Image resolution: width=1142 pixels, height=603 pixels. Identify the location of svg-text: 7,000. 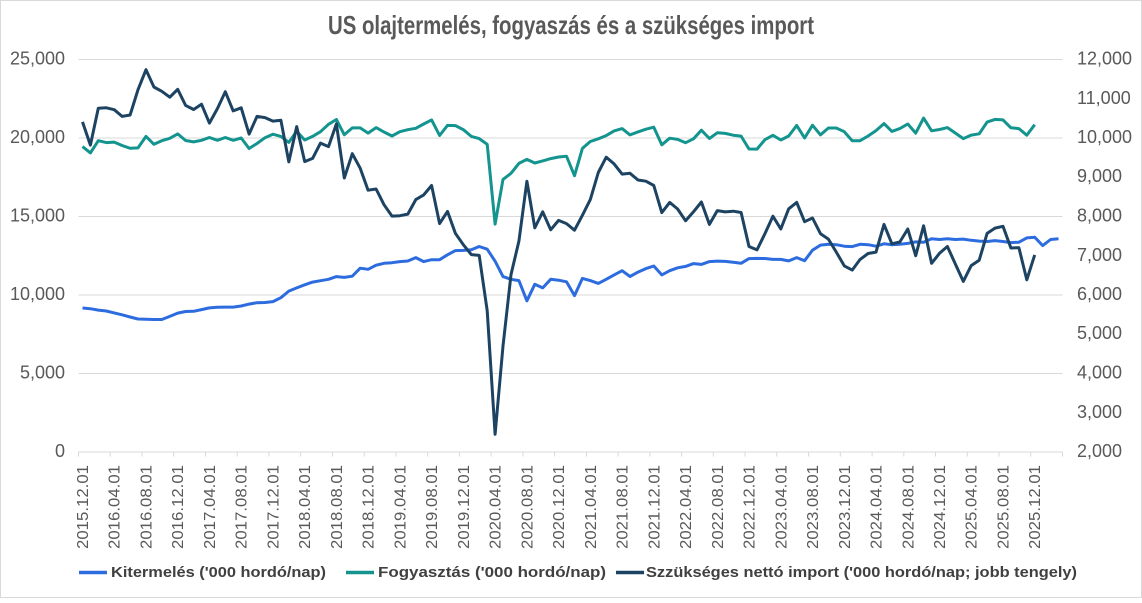
(1099, 255).